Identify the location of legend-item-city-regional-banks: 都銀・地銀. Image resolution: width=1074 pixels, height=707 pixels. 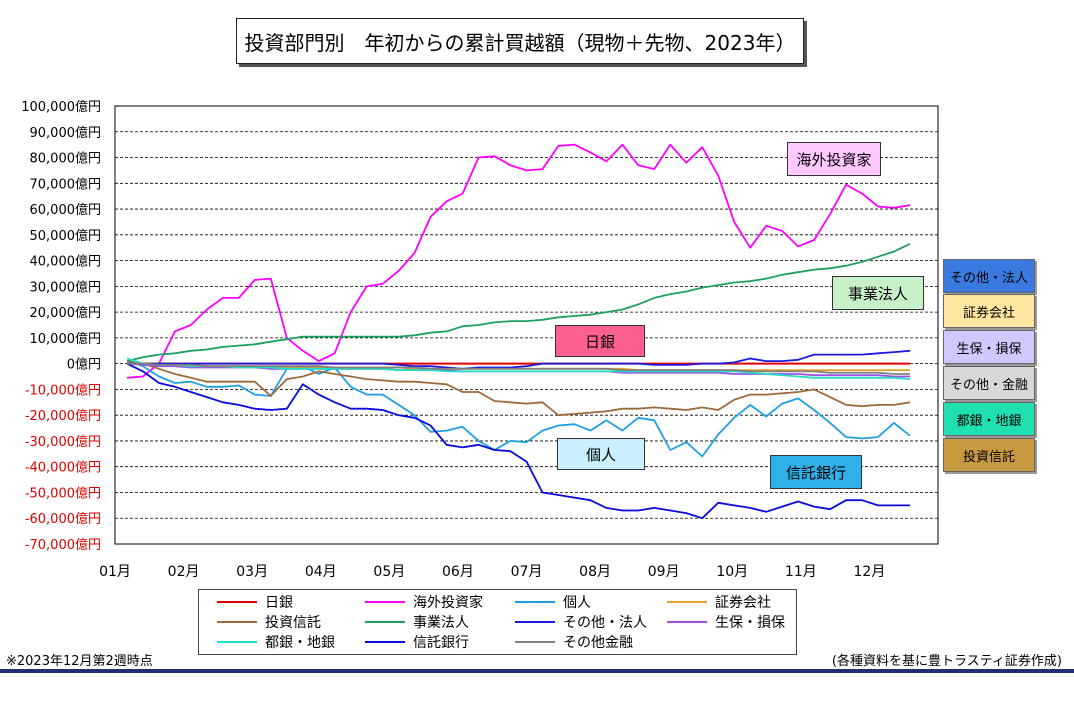
(276, 642).